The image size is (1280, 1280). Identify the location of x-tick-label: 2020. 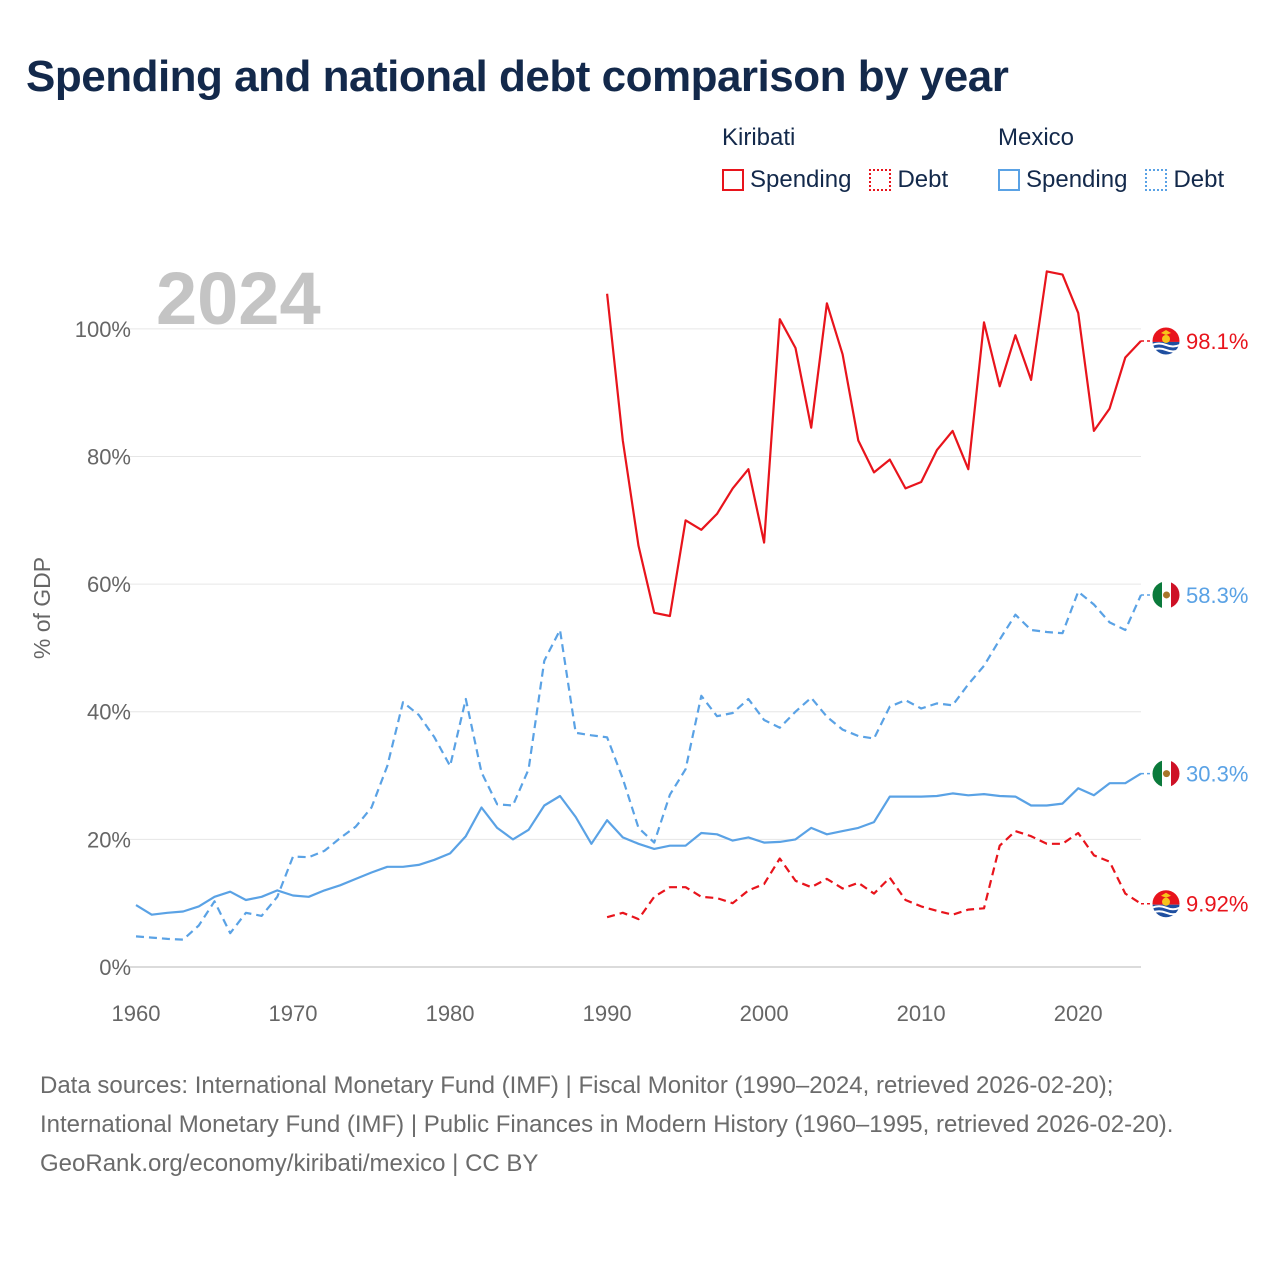
(1078, 1013).